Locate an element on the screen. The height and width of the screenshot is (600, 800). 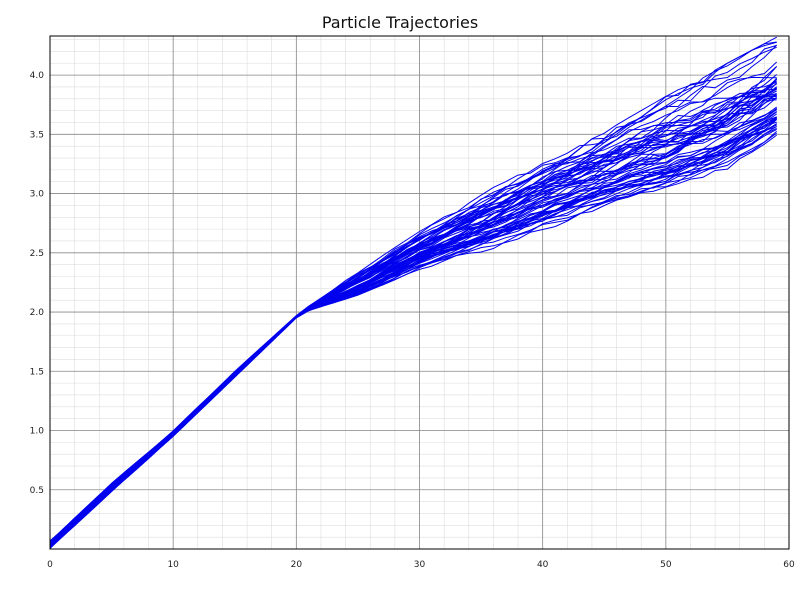
y-tick-label: 3.5 is located at coordinates (37, 135).